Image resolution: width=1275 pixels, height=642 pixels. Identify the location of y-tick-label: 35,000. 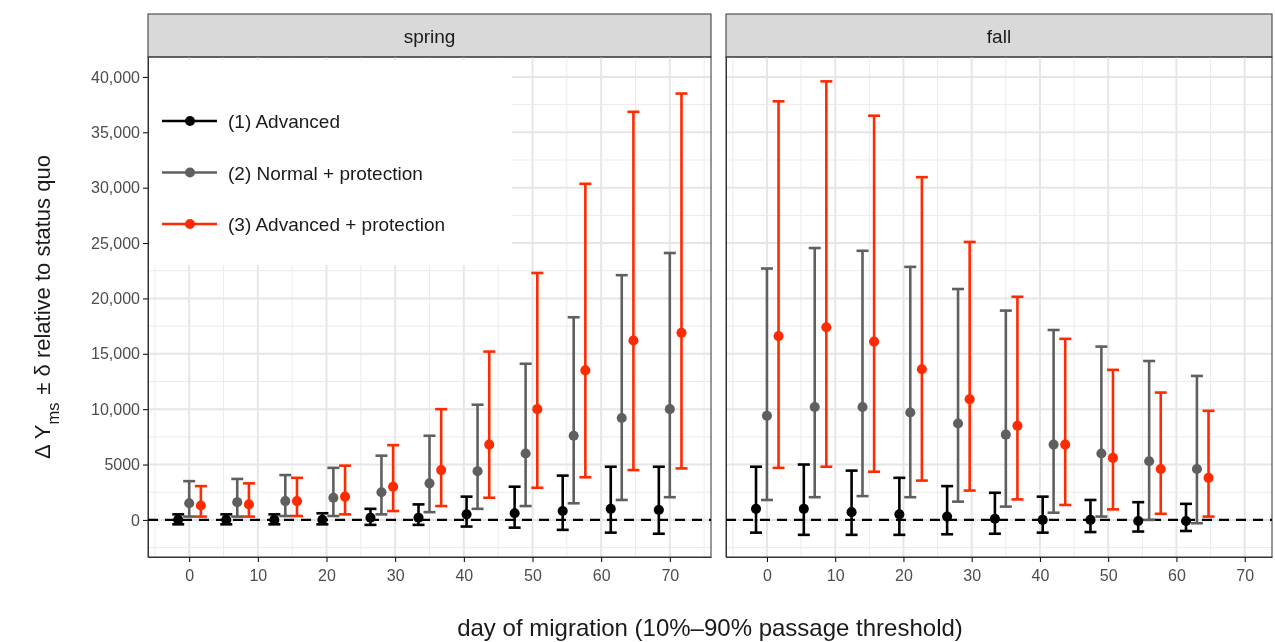
(116, 132).